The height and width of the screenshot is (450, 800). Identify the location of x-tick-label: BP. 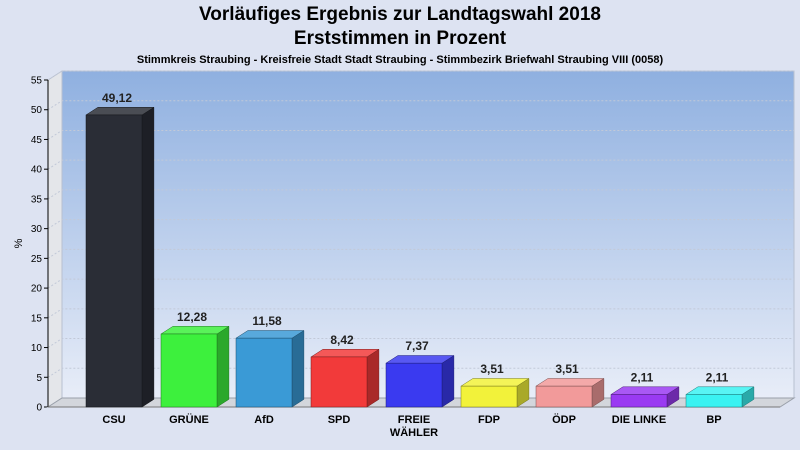
(713, 420).